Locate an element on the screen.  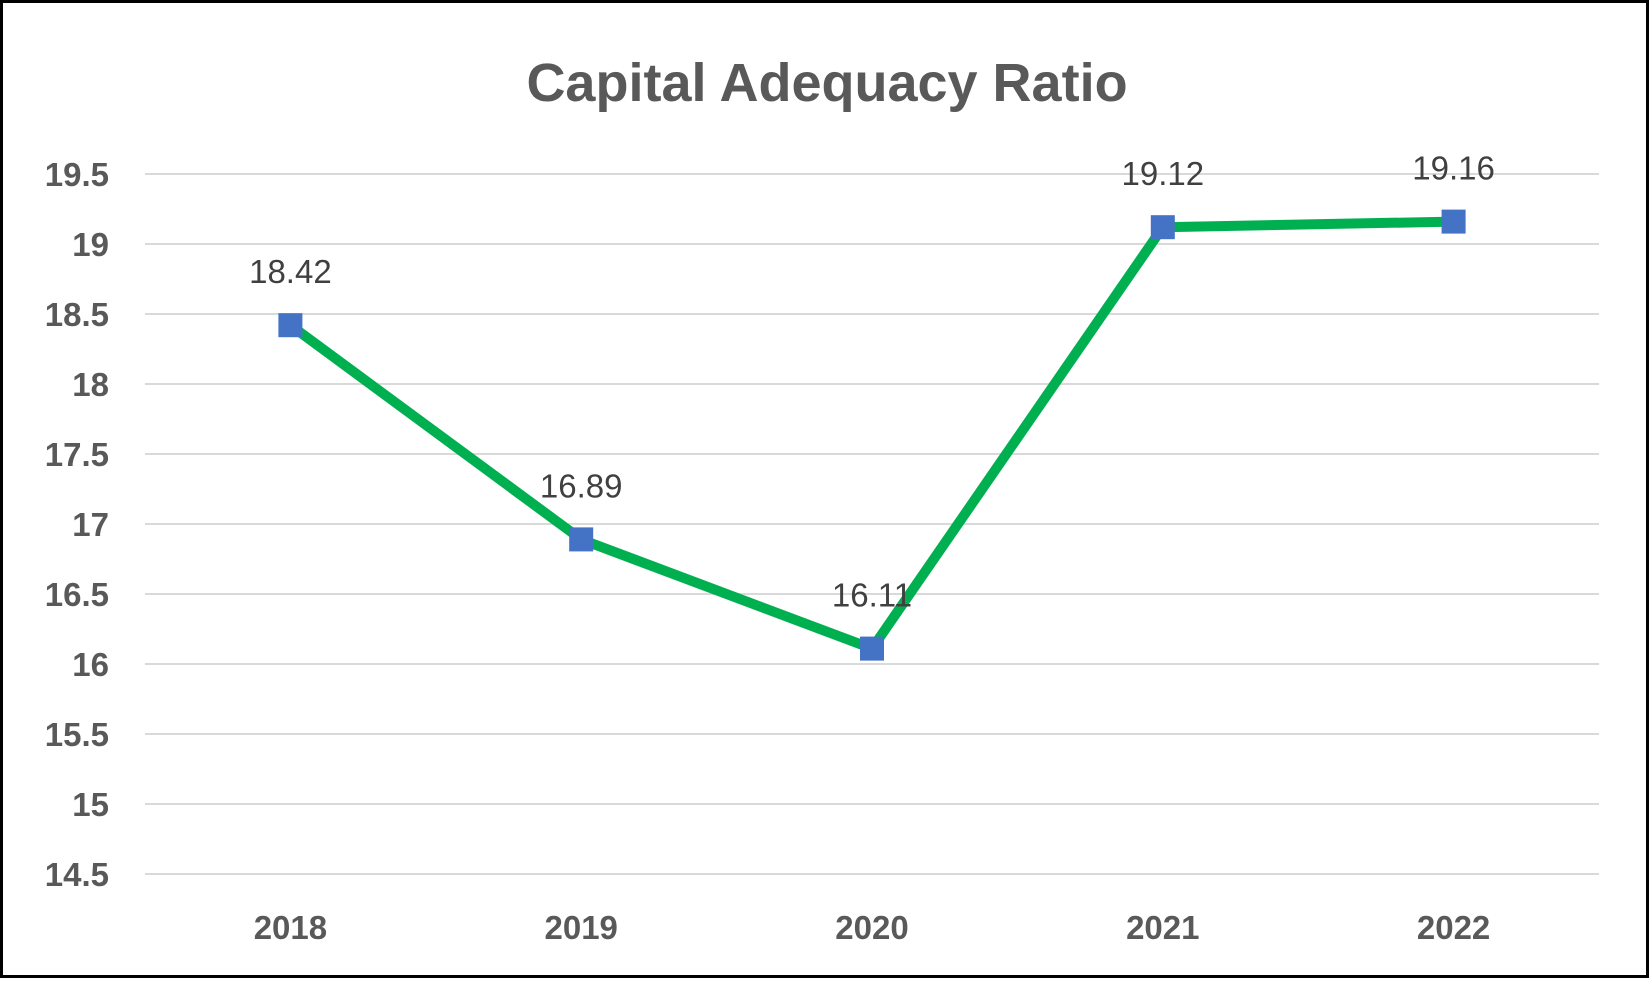
y-tick-label: 18.5 is located at coordinates (77, 314).